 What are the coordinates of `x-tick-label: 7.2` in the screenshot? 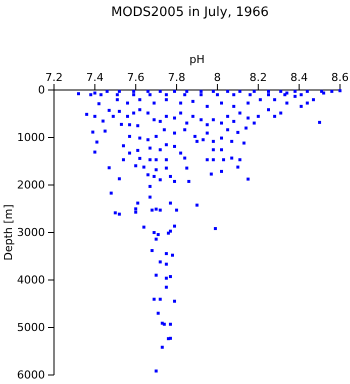 It's located at (54, 77).